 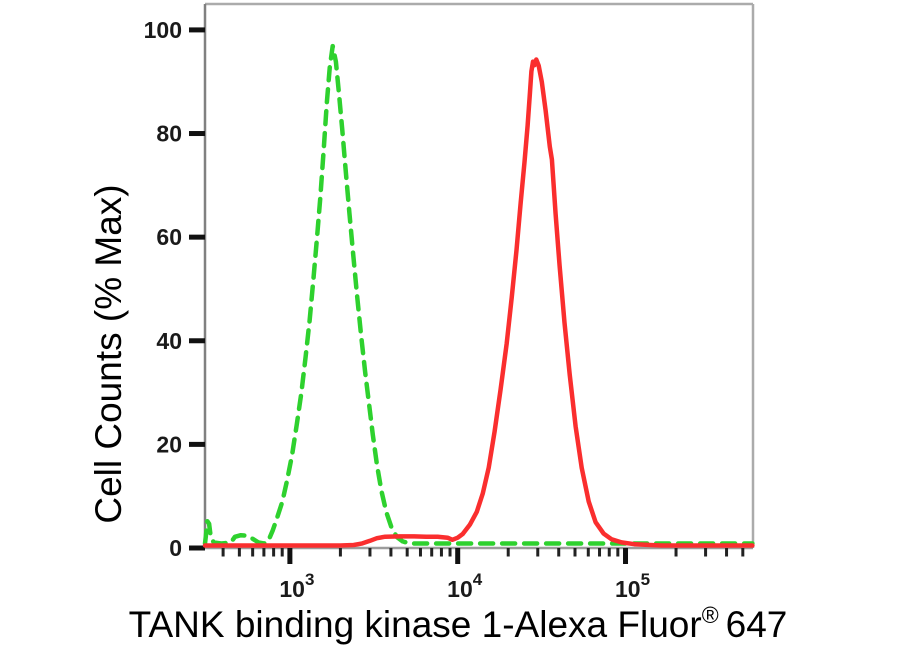 I want to click on x-tick-label: 10⁴, so click(x=465, y=586).